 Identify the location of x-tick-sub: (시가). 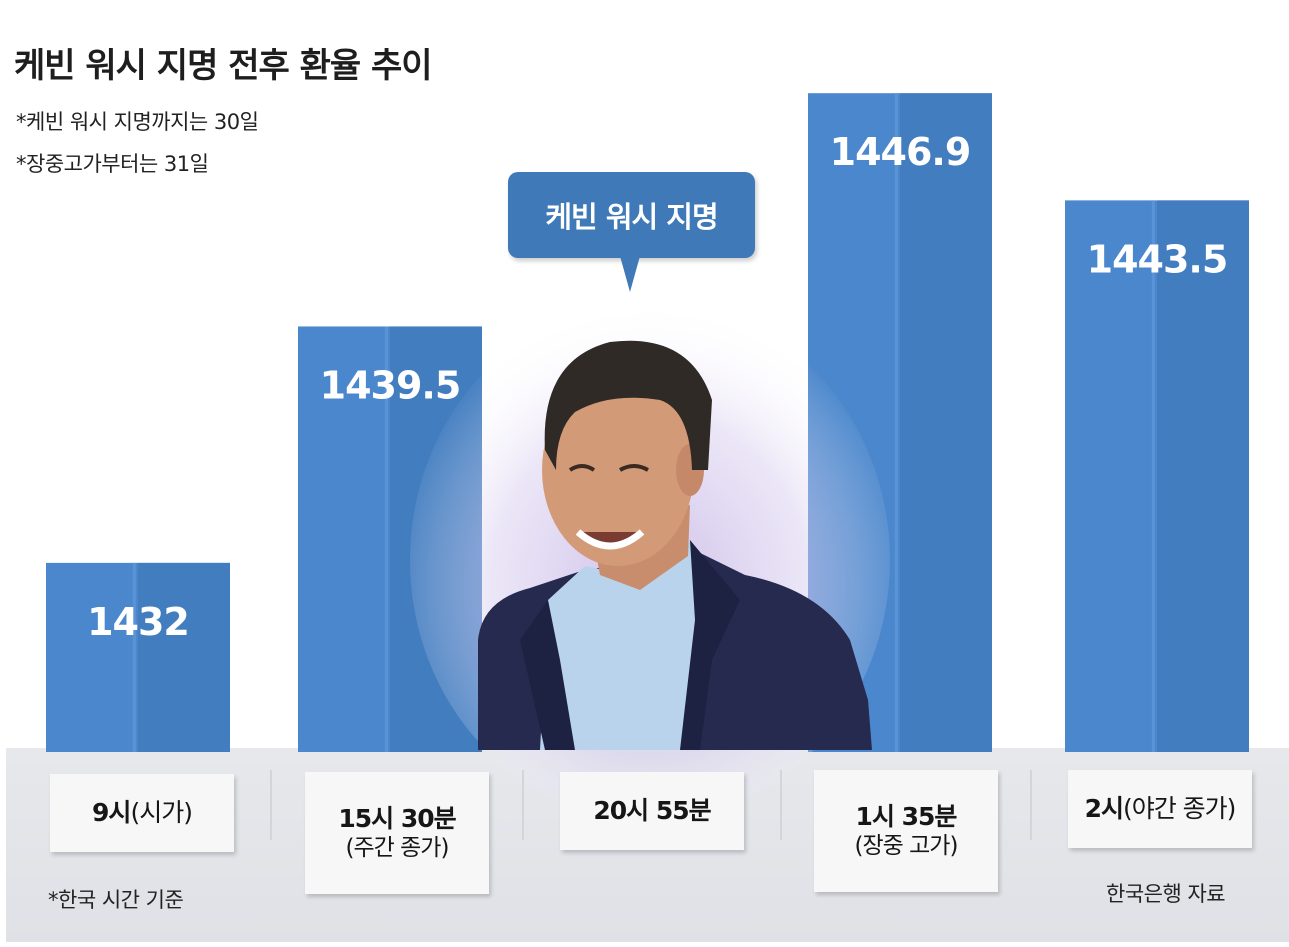
(161, 813).